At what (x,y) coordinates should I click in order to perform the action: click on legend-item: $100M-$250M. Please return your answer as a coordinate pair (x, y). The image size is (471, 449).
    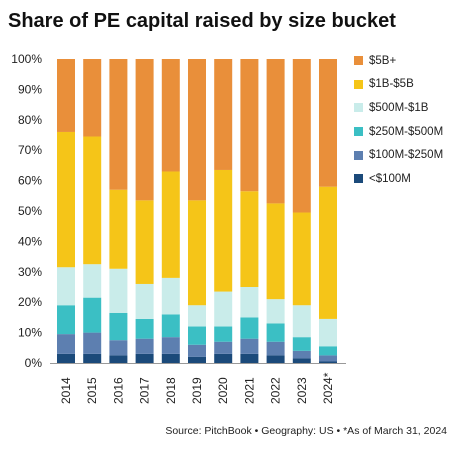
    Looking at the image, I should click on (398, 155).